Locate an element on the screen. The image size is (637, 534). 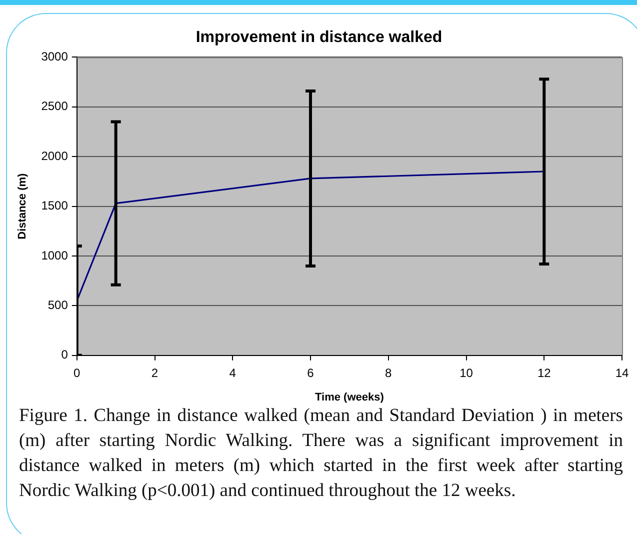
x-tick-label: 0 is located at coordinates (77, 373).